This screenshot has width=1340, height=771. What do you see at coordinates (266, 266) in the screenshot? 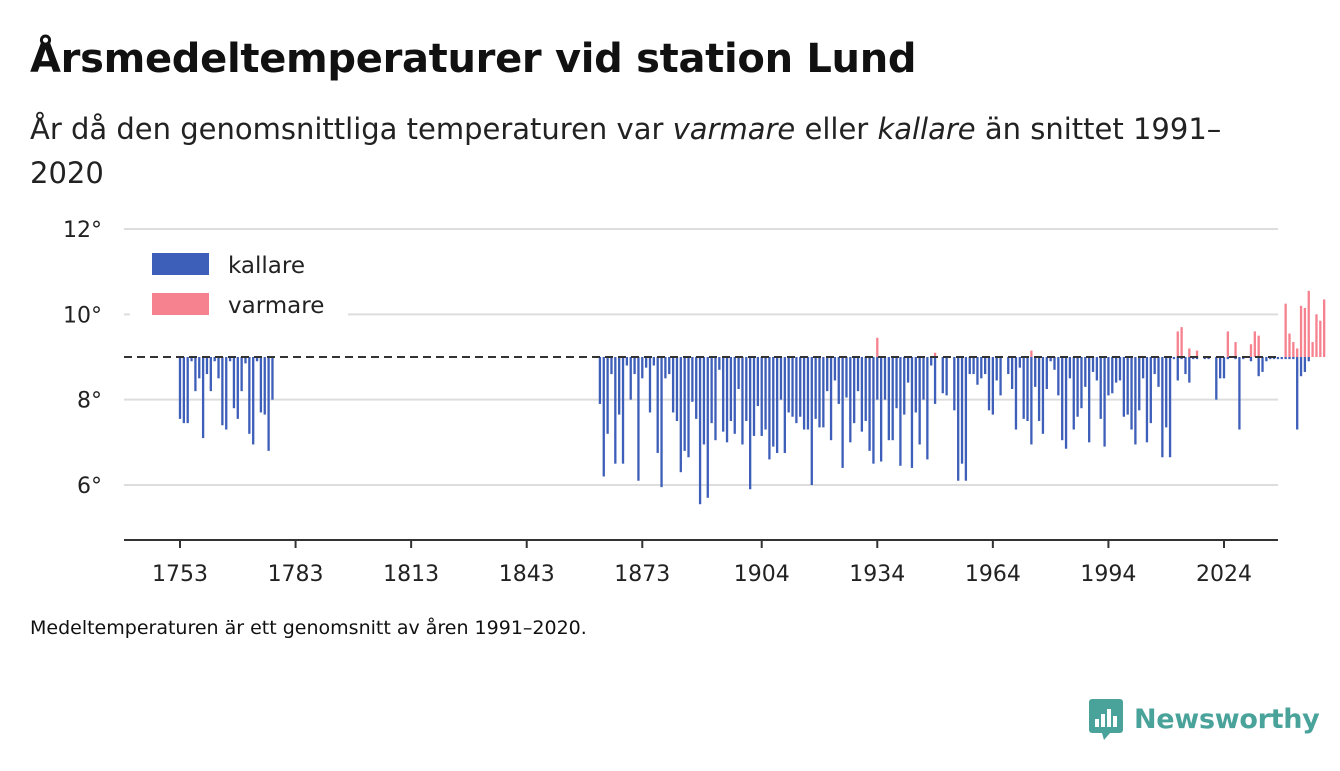
I see `legend-label-kallare: kallare` at bounding box center [266, 266].